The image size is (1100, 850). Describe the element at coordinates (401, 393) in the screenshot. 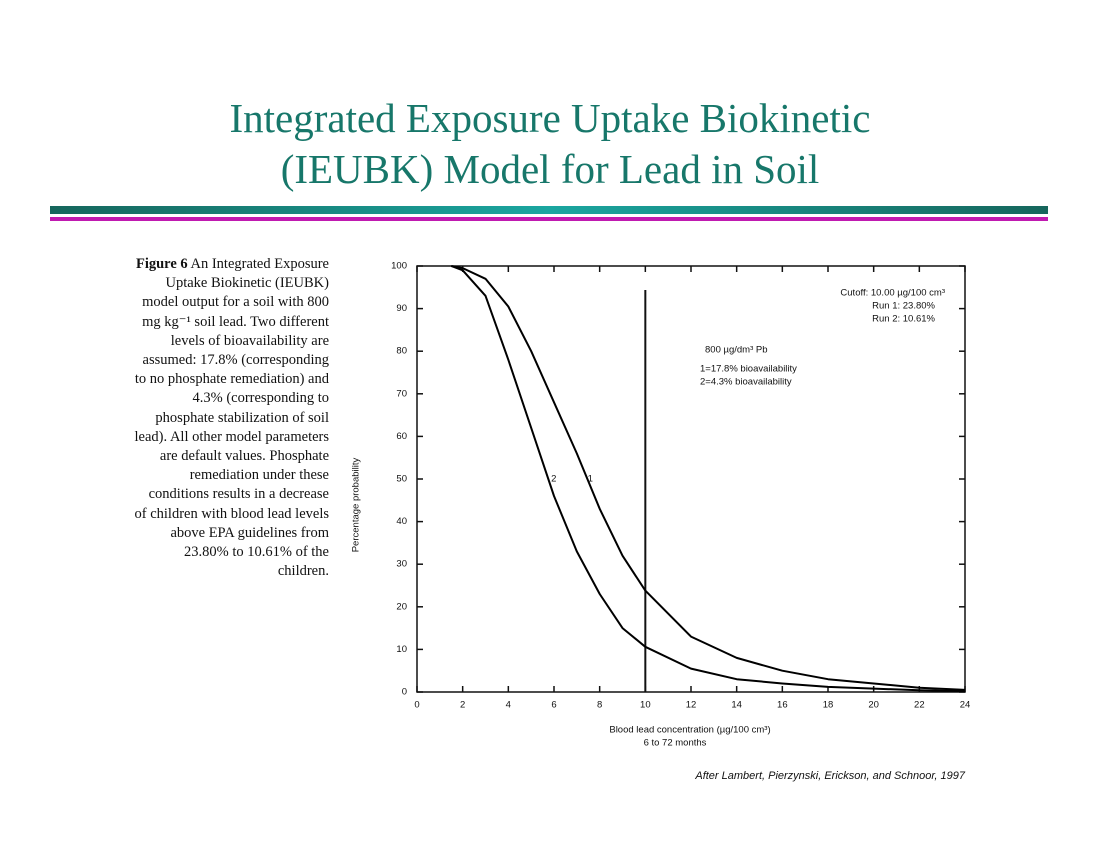

I see `y-tick-label: 70` at that location.